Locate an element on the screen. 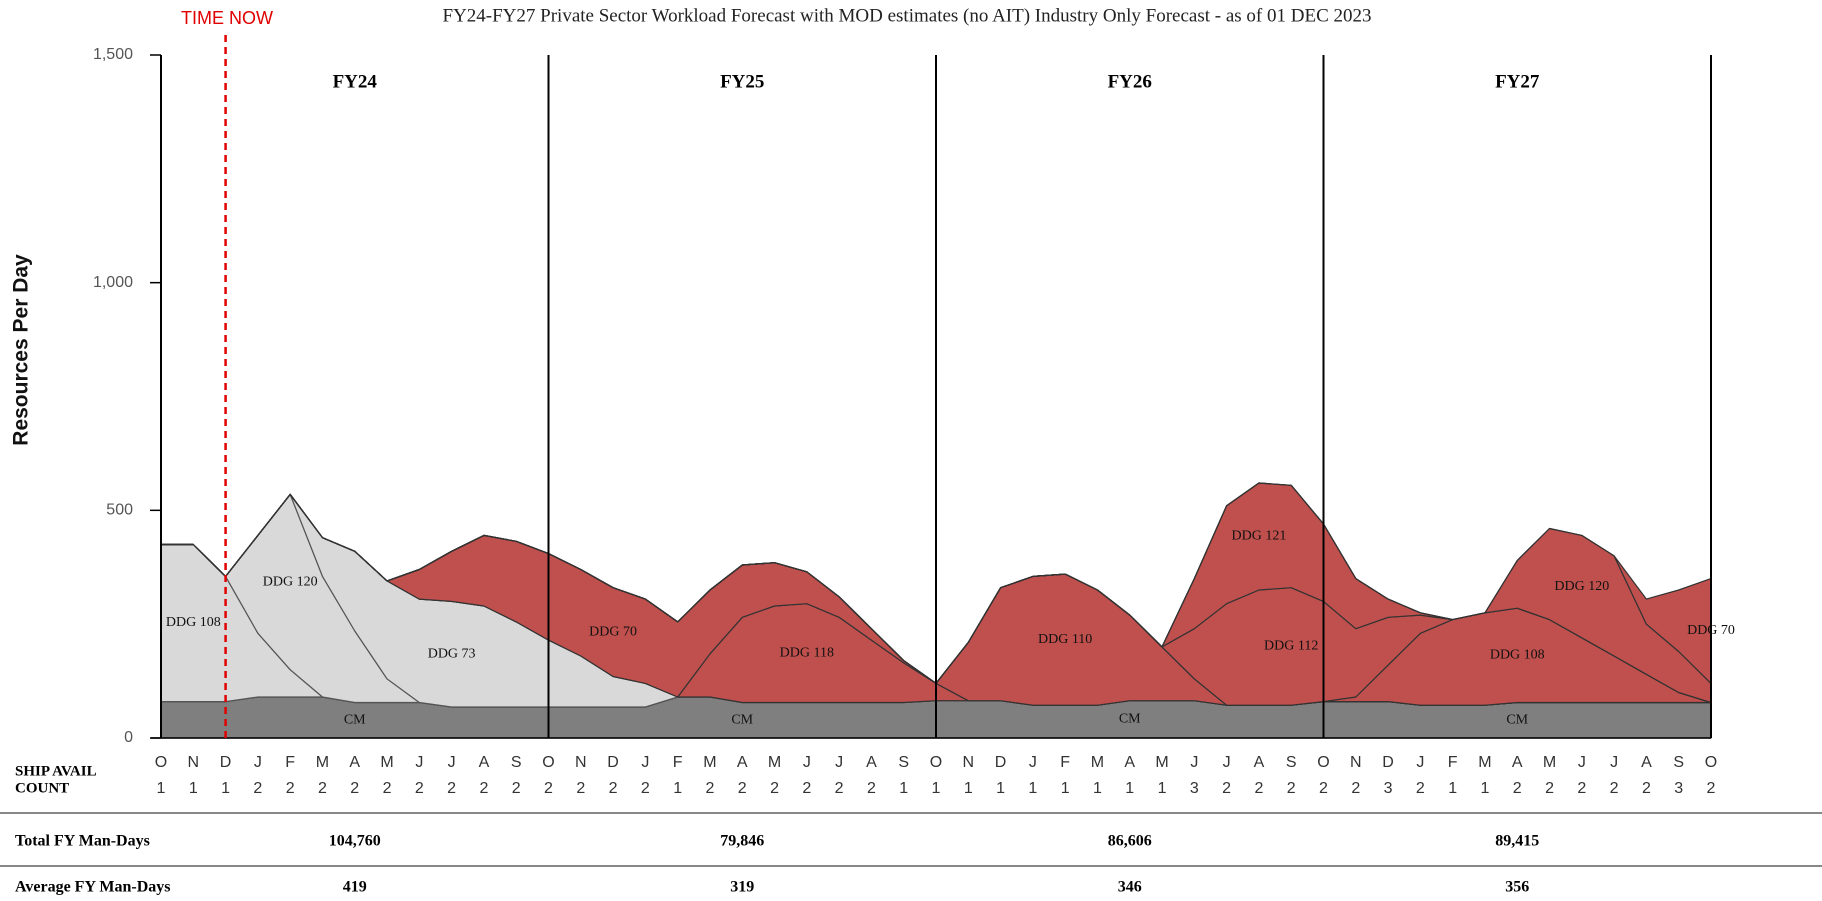 The width and height of the screenshot is (1822, 901). row-value: 319 is located at coordinates (742, 887).